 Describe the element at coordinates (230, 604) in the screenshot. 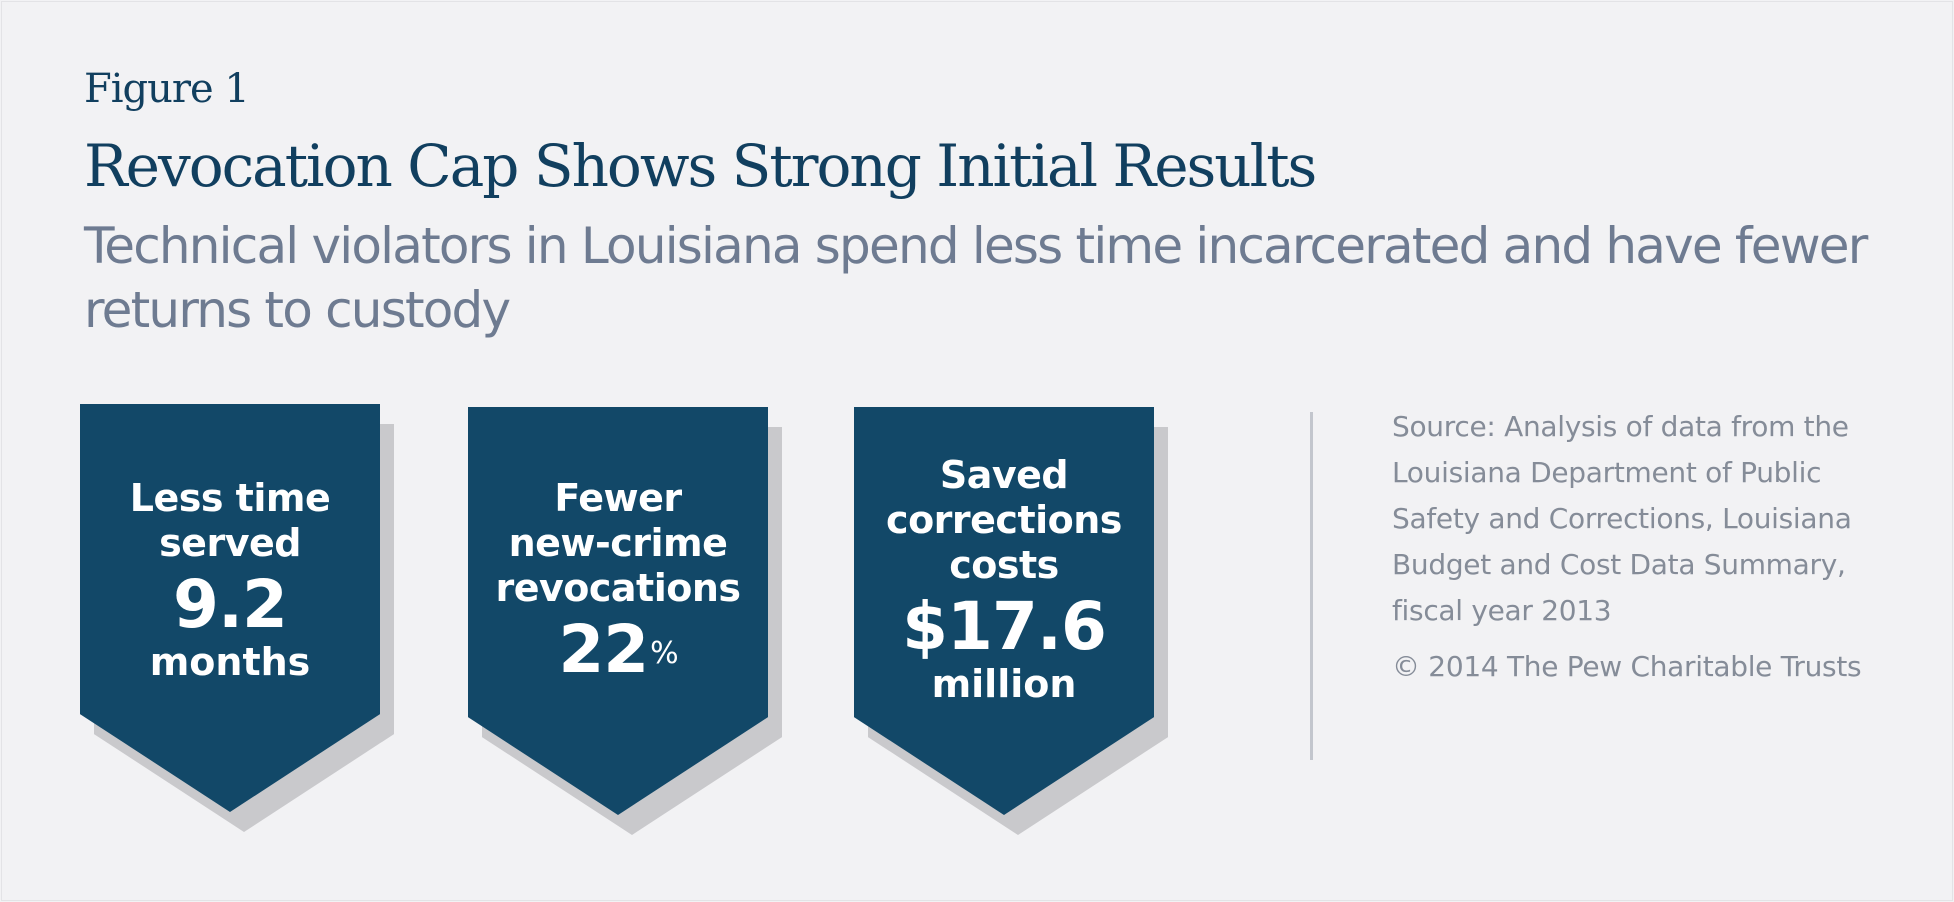

I see `stat-value: 9.2` at that location.